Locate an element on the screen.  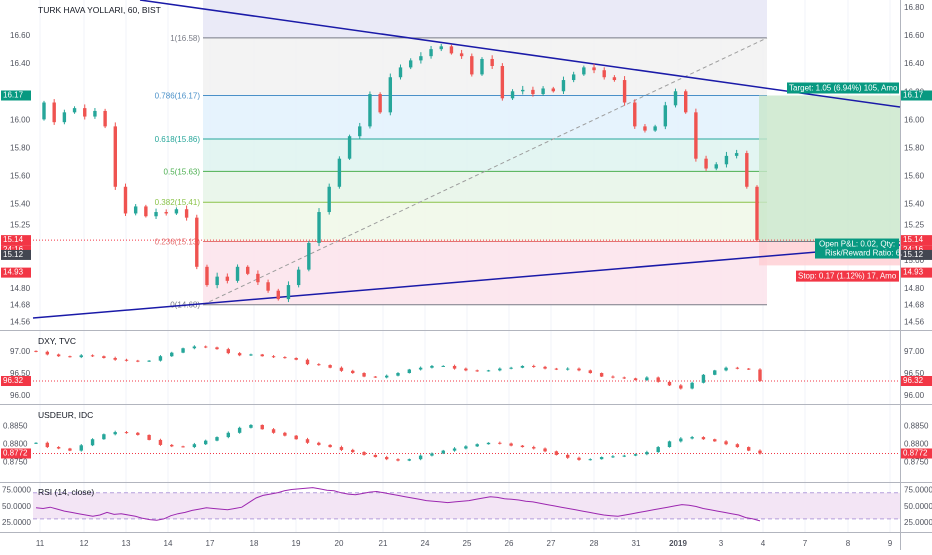
price-axis-tick: 14.80 is located at coordinates (914, 288).